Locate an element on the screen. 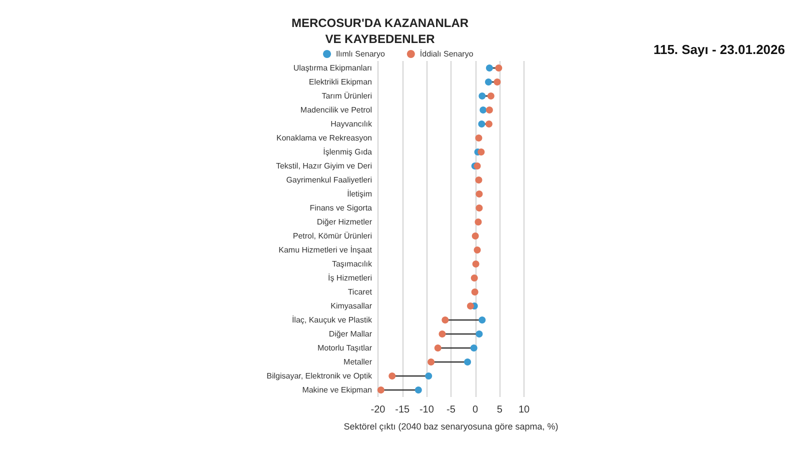 The width and height of the screenshot is (800, 450). x-tick-label: -20 is located at coordinates (378, 410).